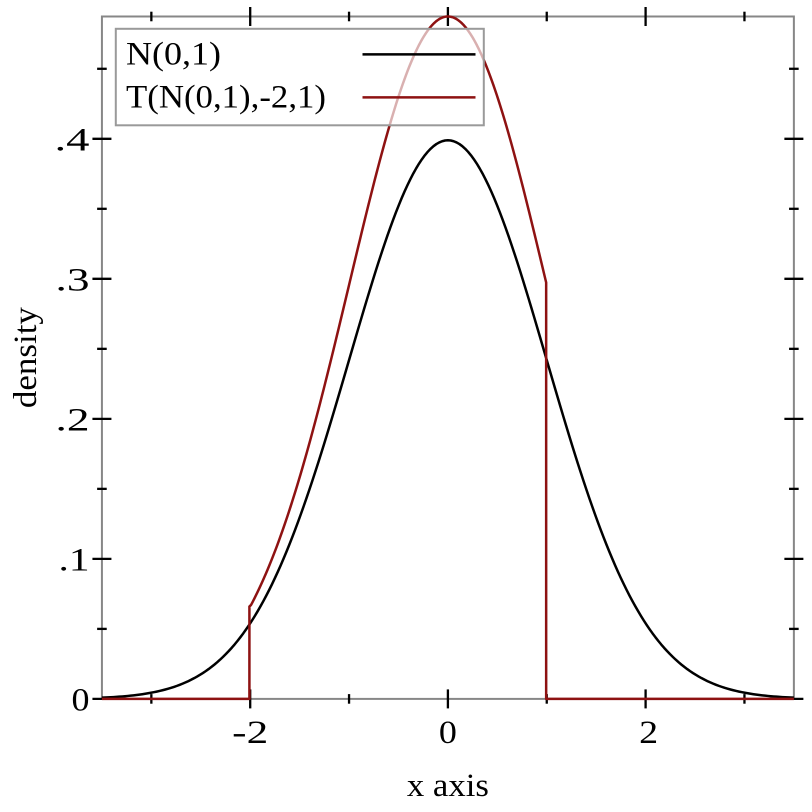 Image resolution: width=812 pixels, height=812 pixels. Describe the element at coordinates (72, 140) in the screenshot. I see `svg-text: .4` at that location.